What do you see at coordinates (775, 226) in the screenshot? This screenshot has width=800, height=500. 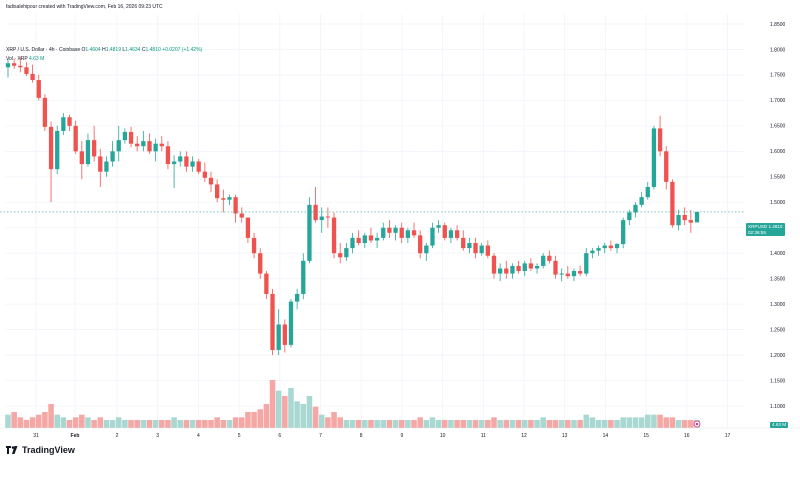 I see `price-tag-value: 1.4810` at bounding box center [775, 226].